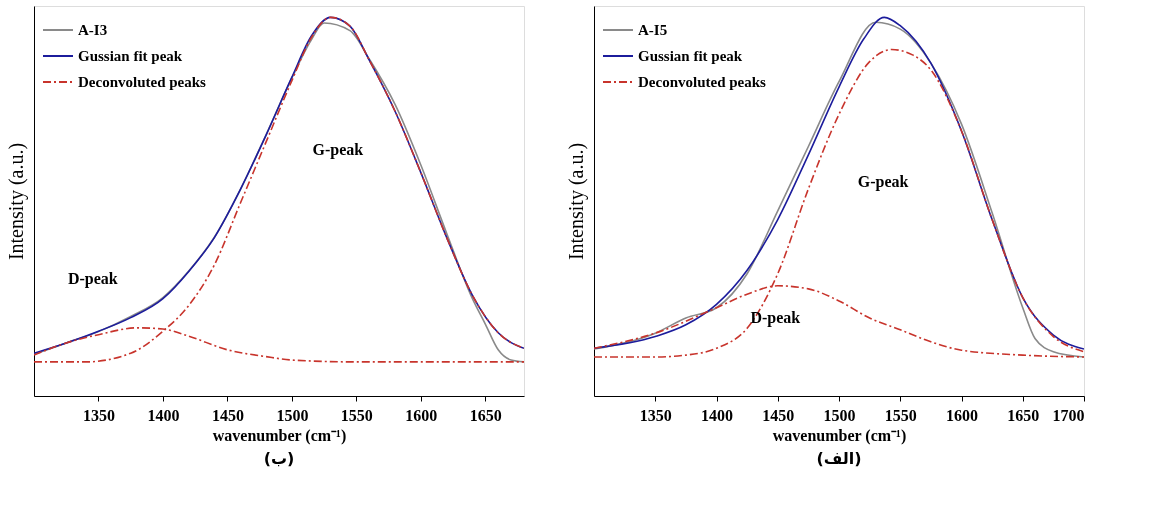 The height and width of the screenshot is (517, 1151). What do you see at coordinates (1068, 415) in the screenshot?
I see `x-tick-label: 1700` at bounding box center [1068, 415].